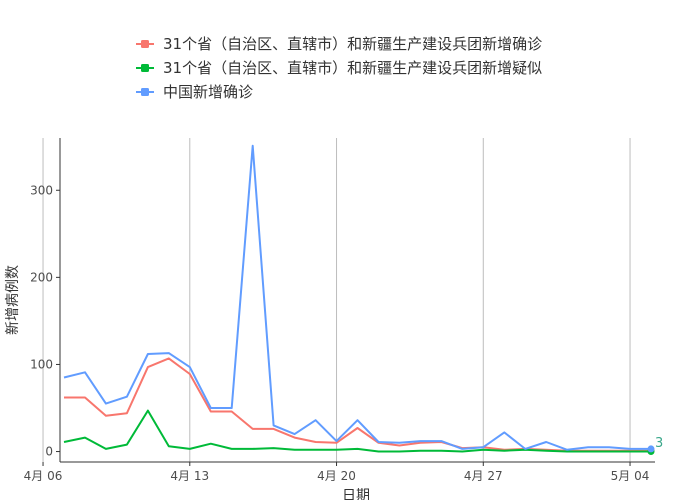  I want to click on x-tick-label-1: 4月 13, so click(189, 476).